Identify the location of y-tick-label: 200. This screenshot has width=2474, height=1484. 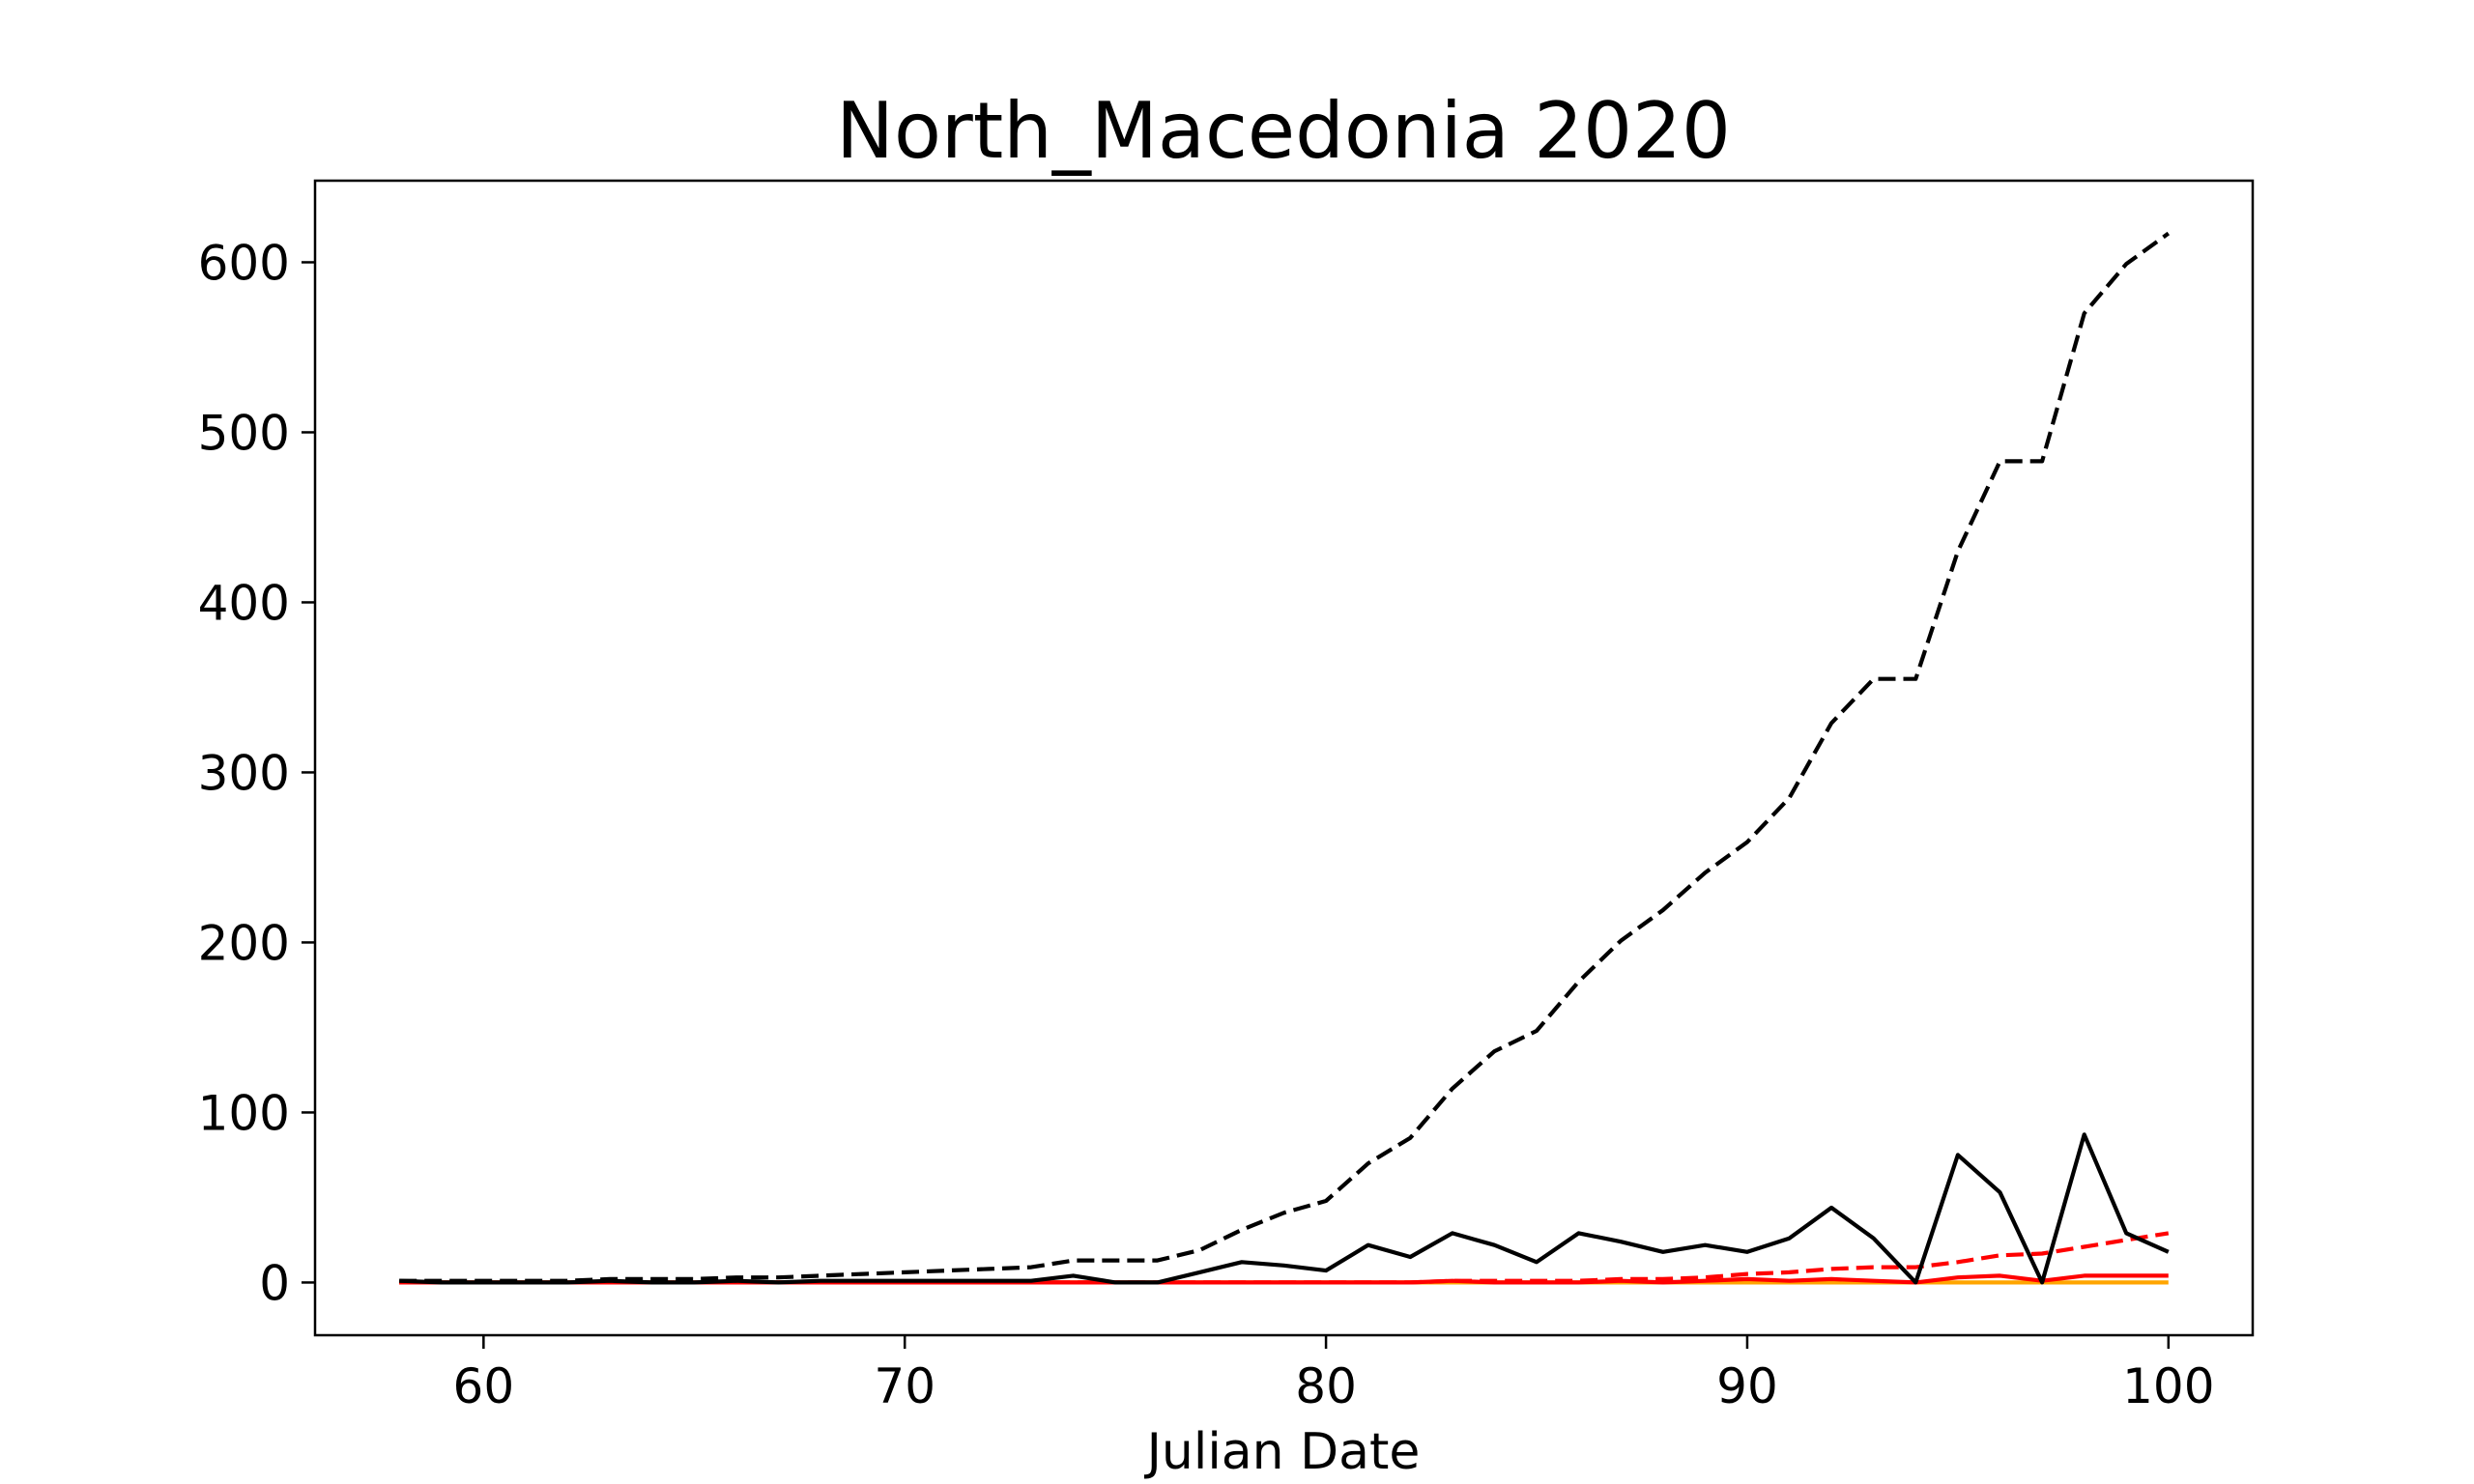
(244, 943).